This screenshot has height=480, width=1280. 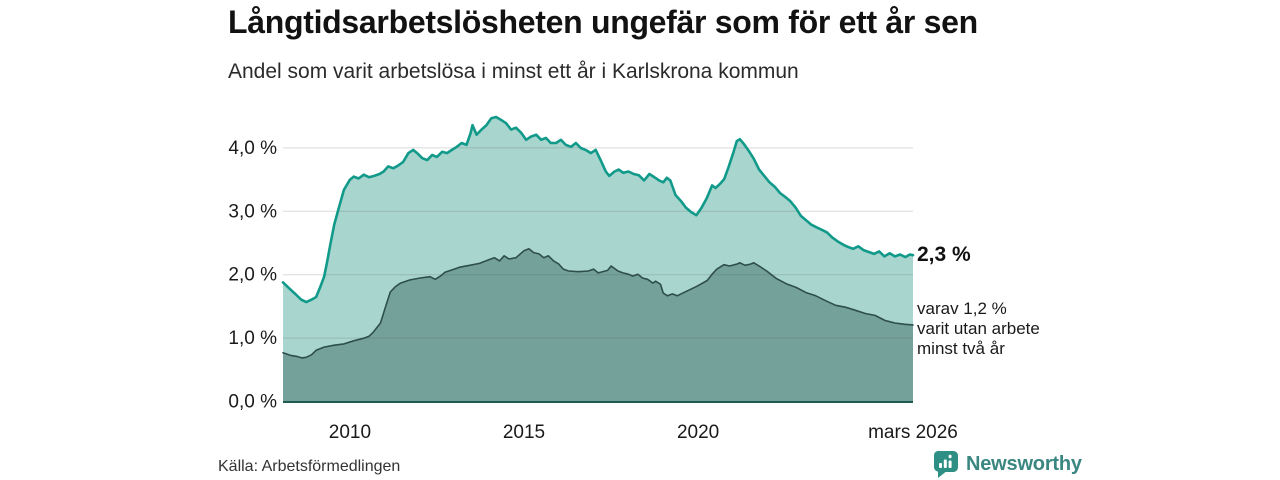 I want to click on x-tick-label: 2020, so click(x=698, y=432).